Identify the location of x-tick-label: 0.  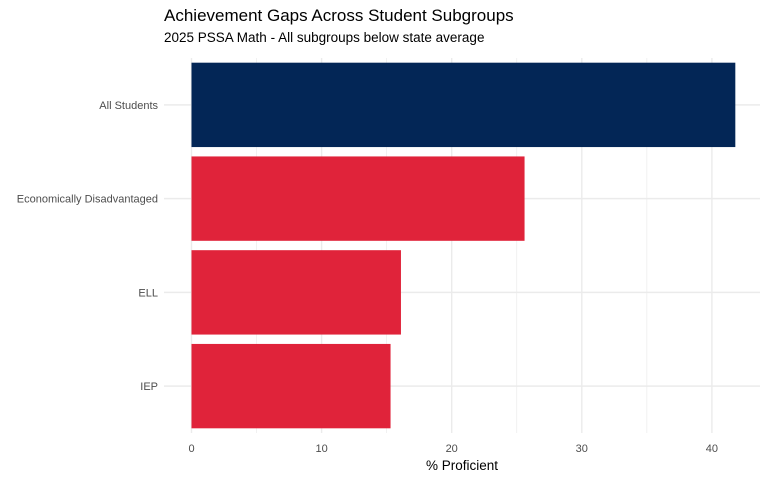
(191, 449).